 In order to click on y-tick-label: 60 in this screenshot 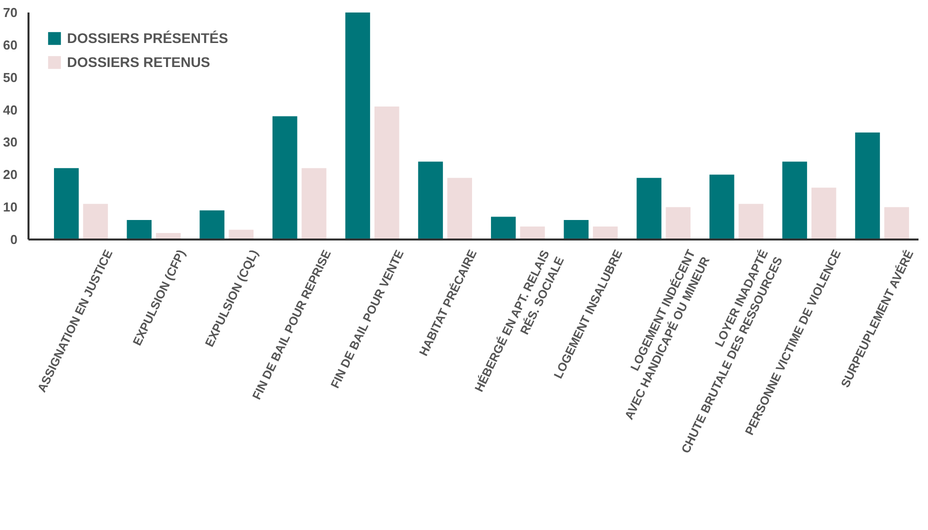, I will do `click(10, 44)`.